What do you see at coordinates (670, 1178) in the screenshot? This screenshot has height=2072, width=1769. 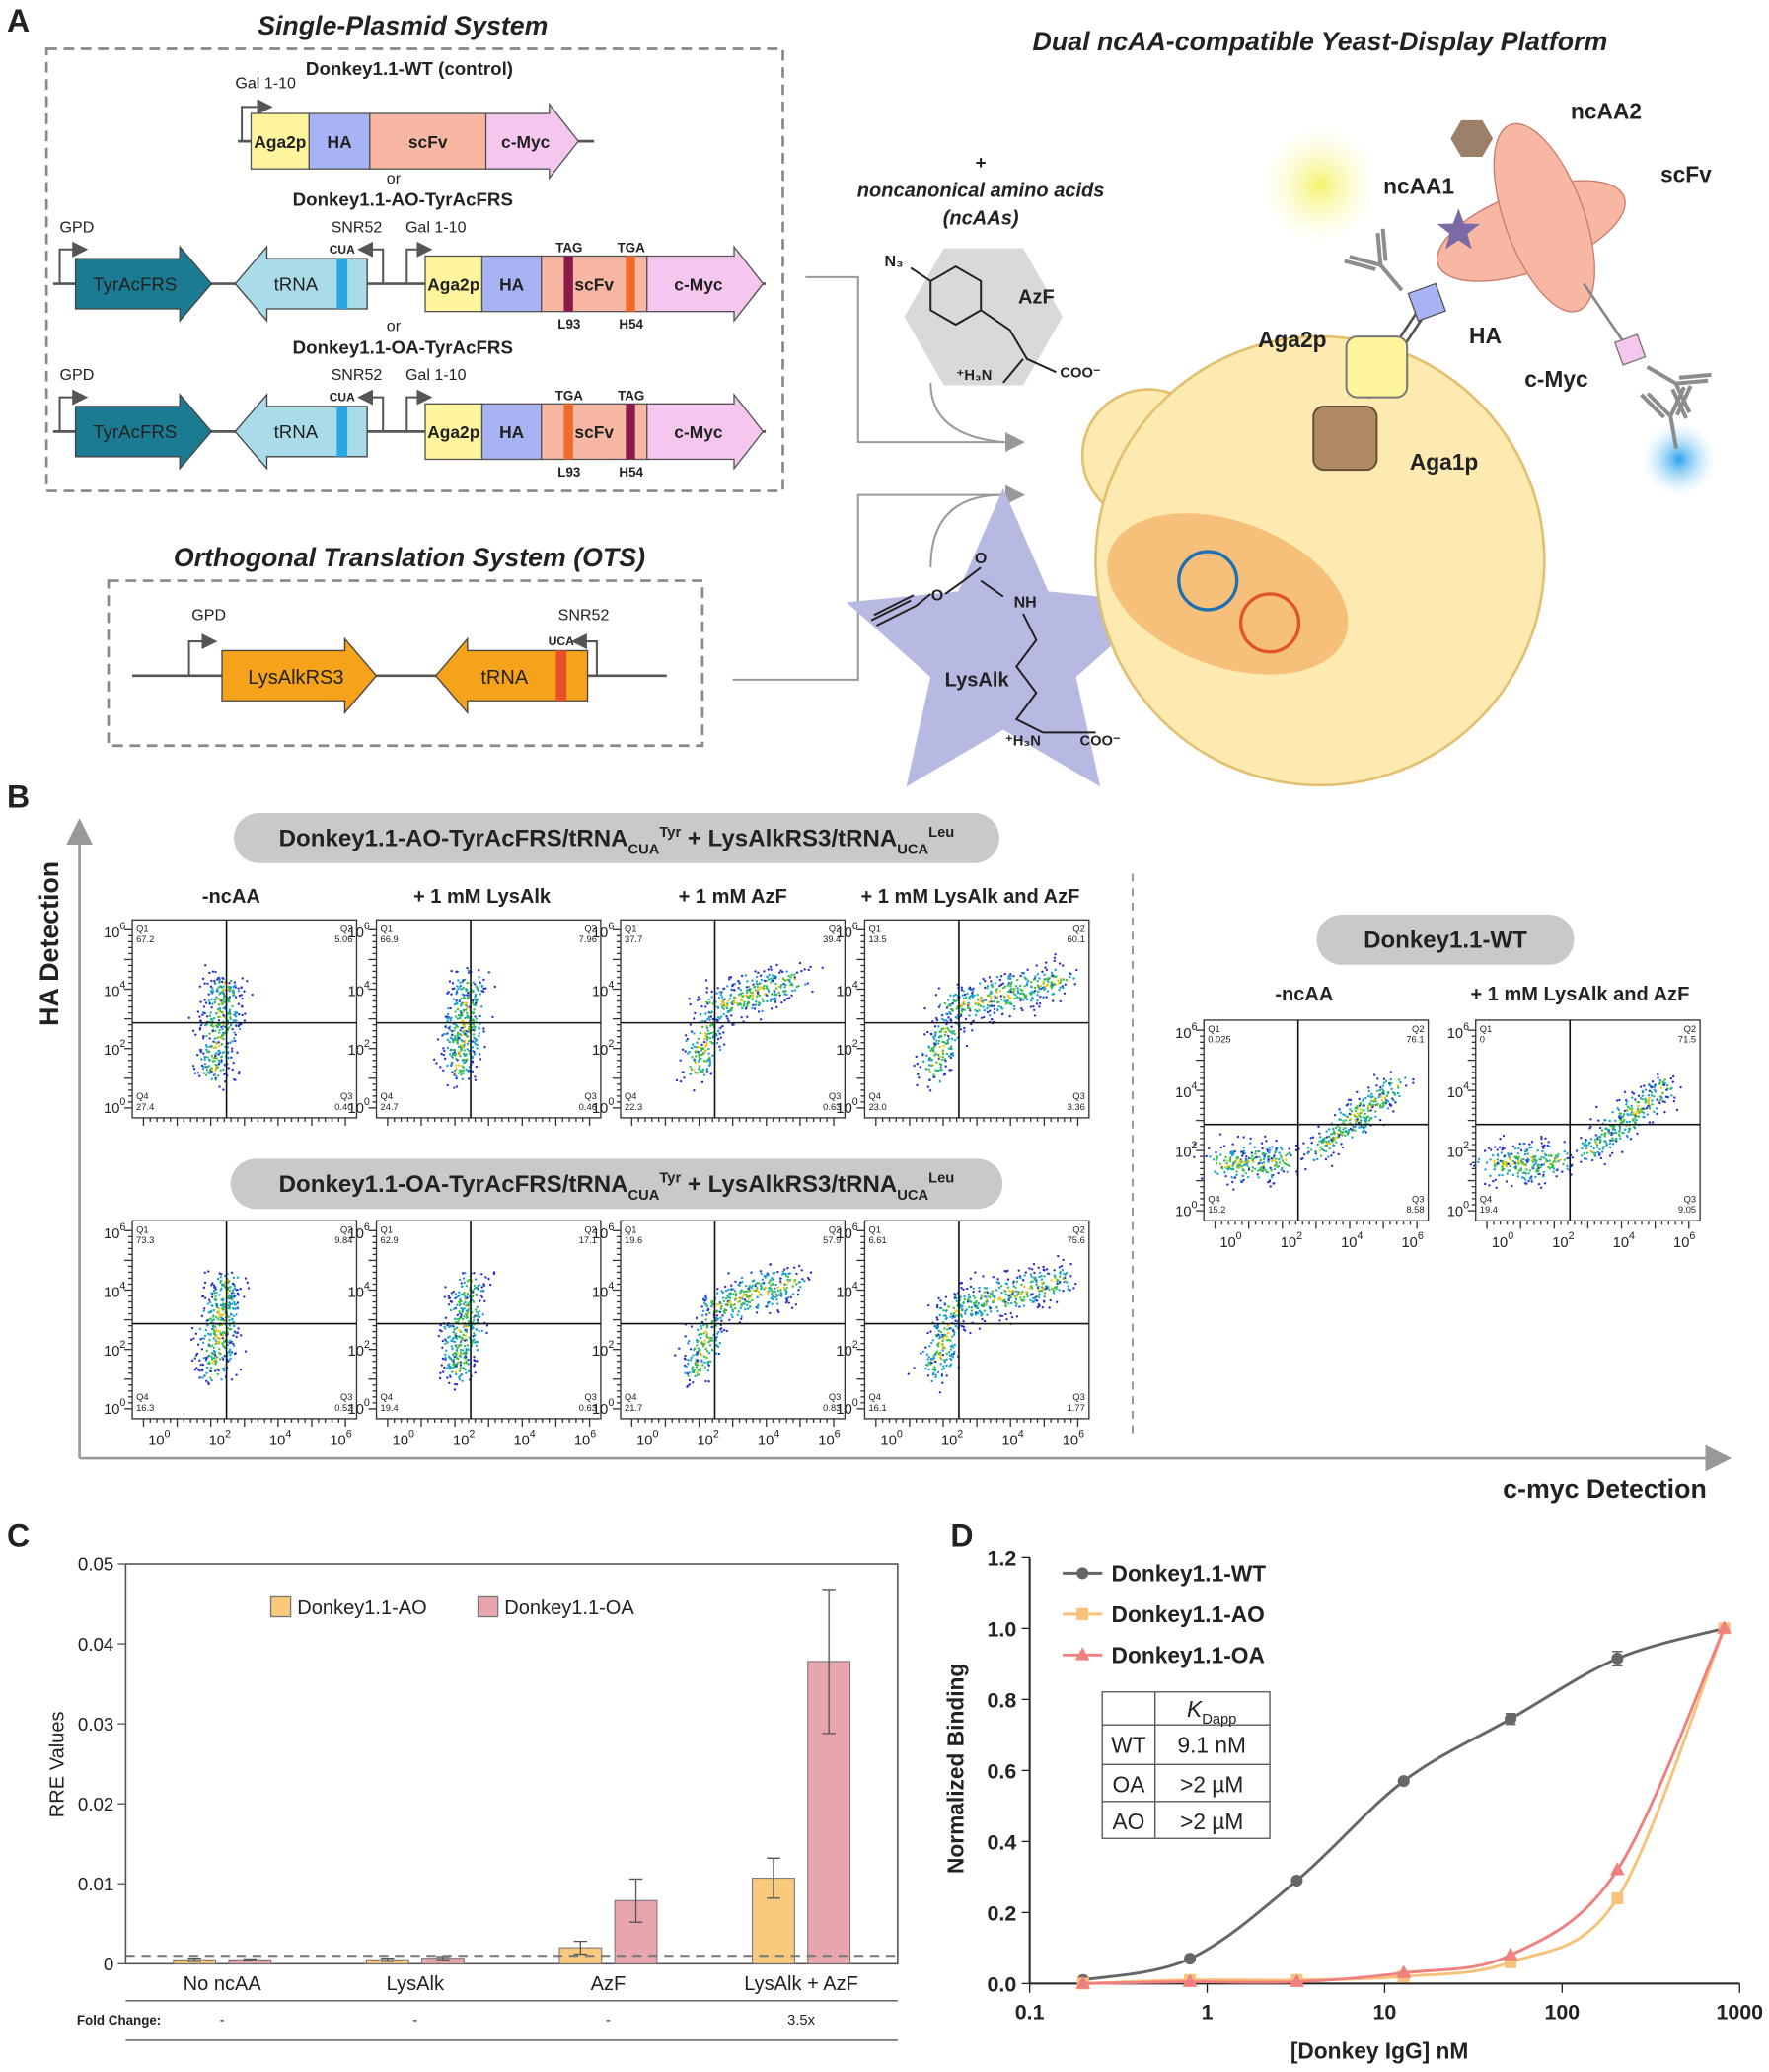 I see `group-title-sup: Tyr` at bounding box center [670, 1178].